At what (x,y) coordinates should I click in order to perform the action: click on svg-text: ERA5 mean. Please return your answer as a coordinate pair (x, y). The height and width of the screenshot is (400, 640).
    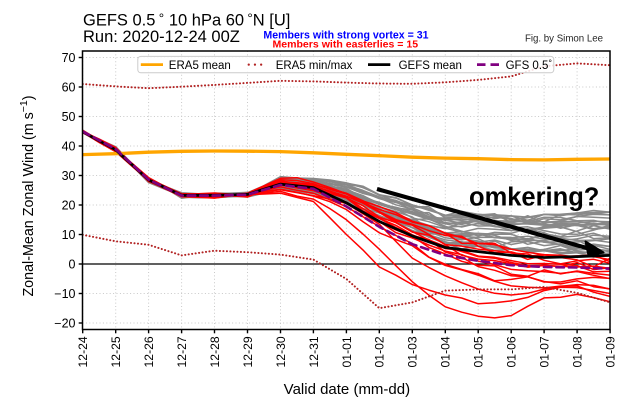
    Looking at the image, I should click on (200, 66).